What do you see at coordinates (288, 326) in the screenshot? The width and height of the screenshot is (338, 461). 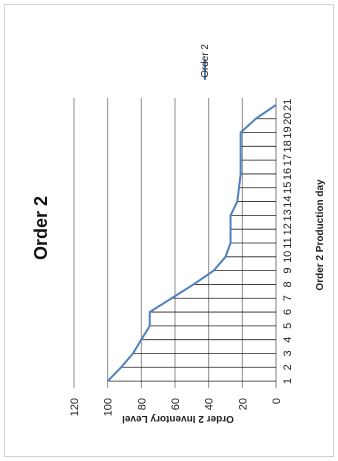 I see `x-tick-label: 5` at bounding box center [288, 326].